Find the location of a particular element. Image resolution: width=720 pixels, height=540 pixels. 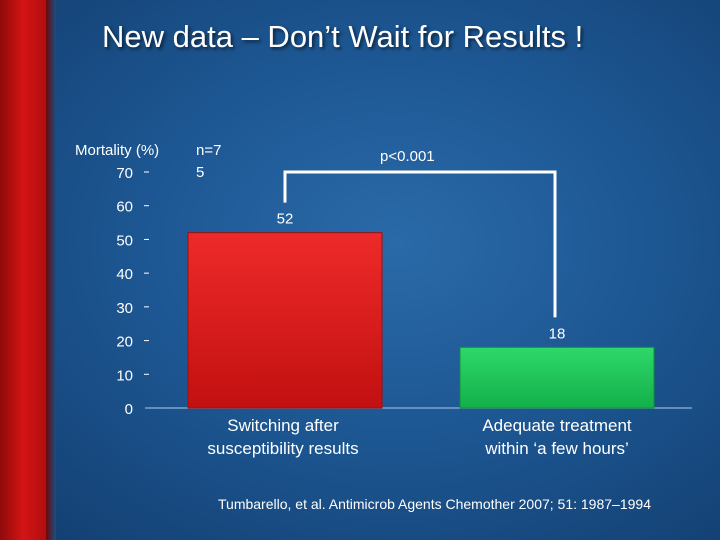

category-label-adequate: Adequate treatment within ‘a few hours’ is located at coordinates (557, 437).